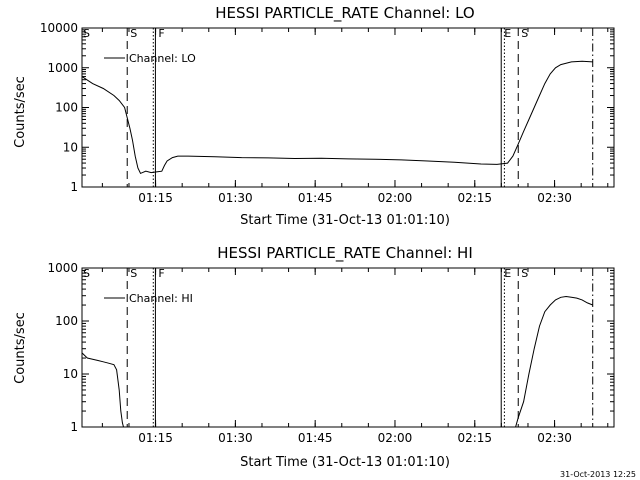 This screenshot has height=480, width=640. What do you see at coordinates (59, 28) in the screenshot?
I see `y-tick-label: 10000` at bounding box center [59, 28].